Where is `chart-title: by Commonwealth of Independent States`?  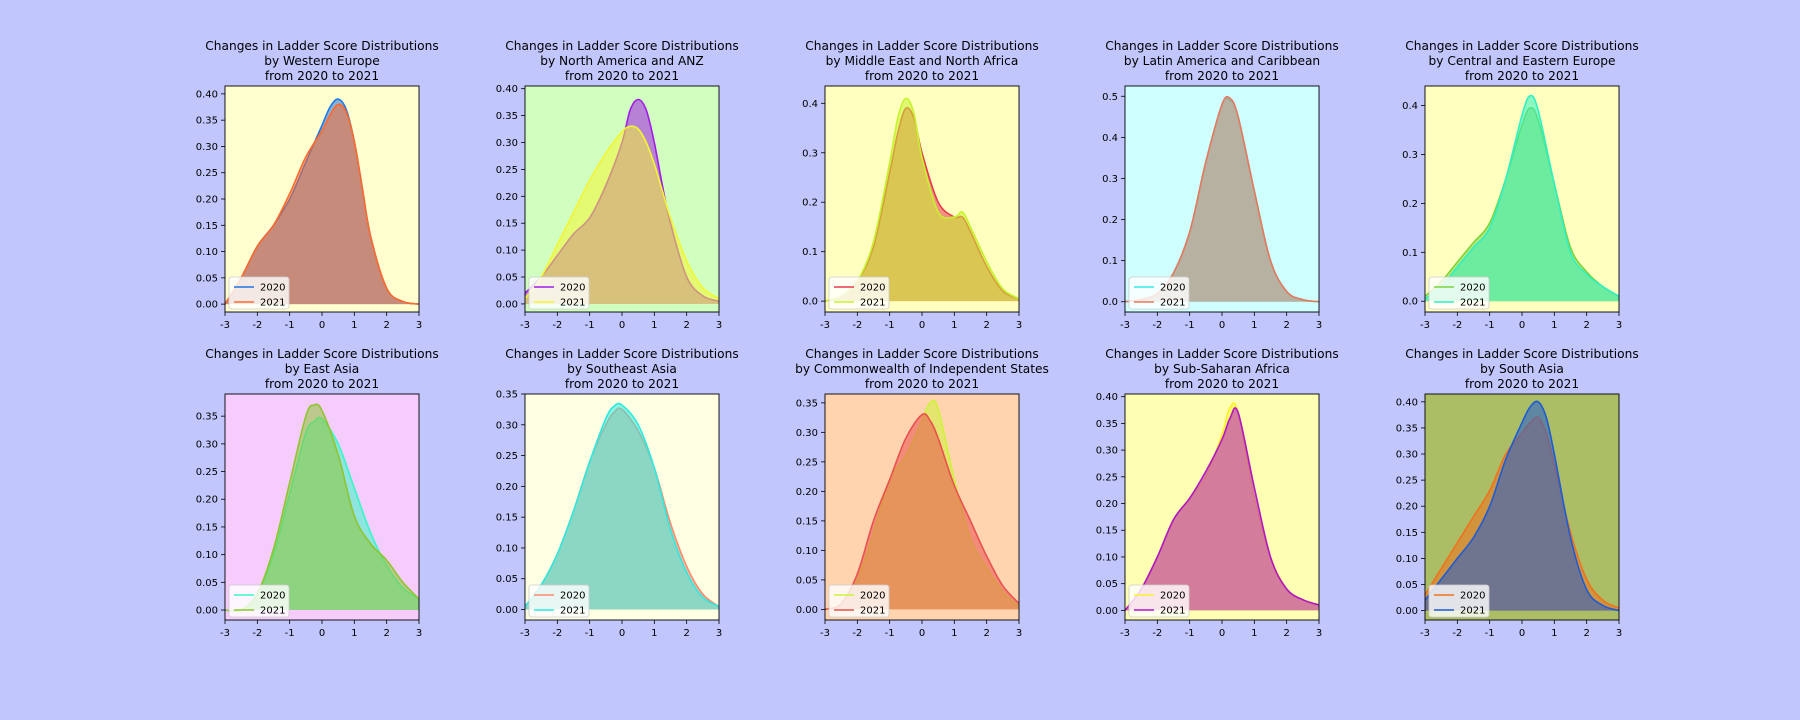
chart-title: by Commonwealth of Independent States is located at coordinates (922, 369).